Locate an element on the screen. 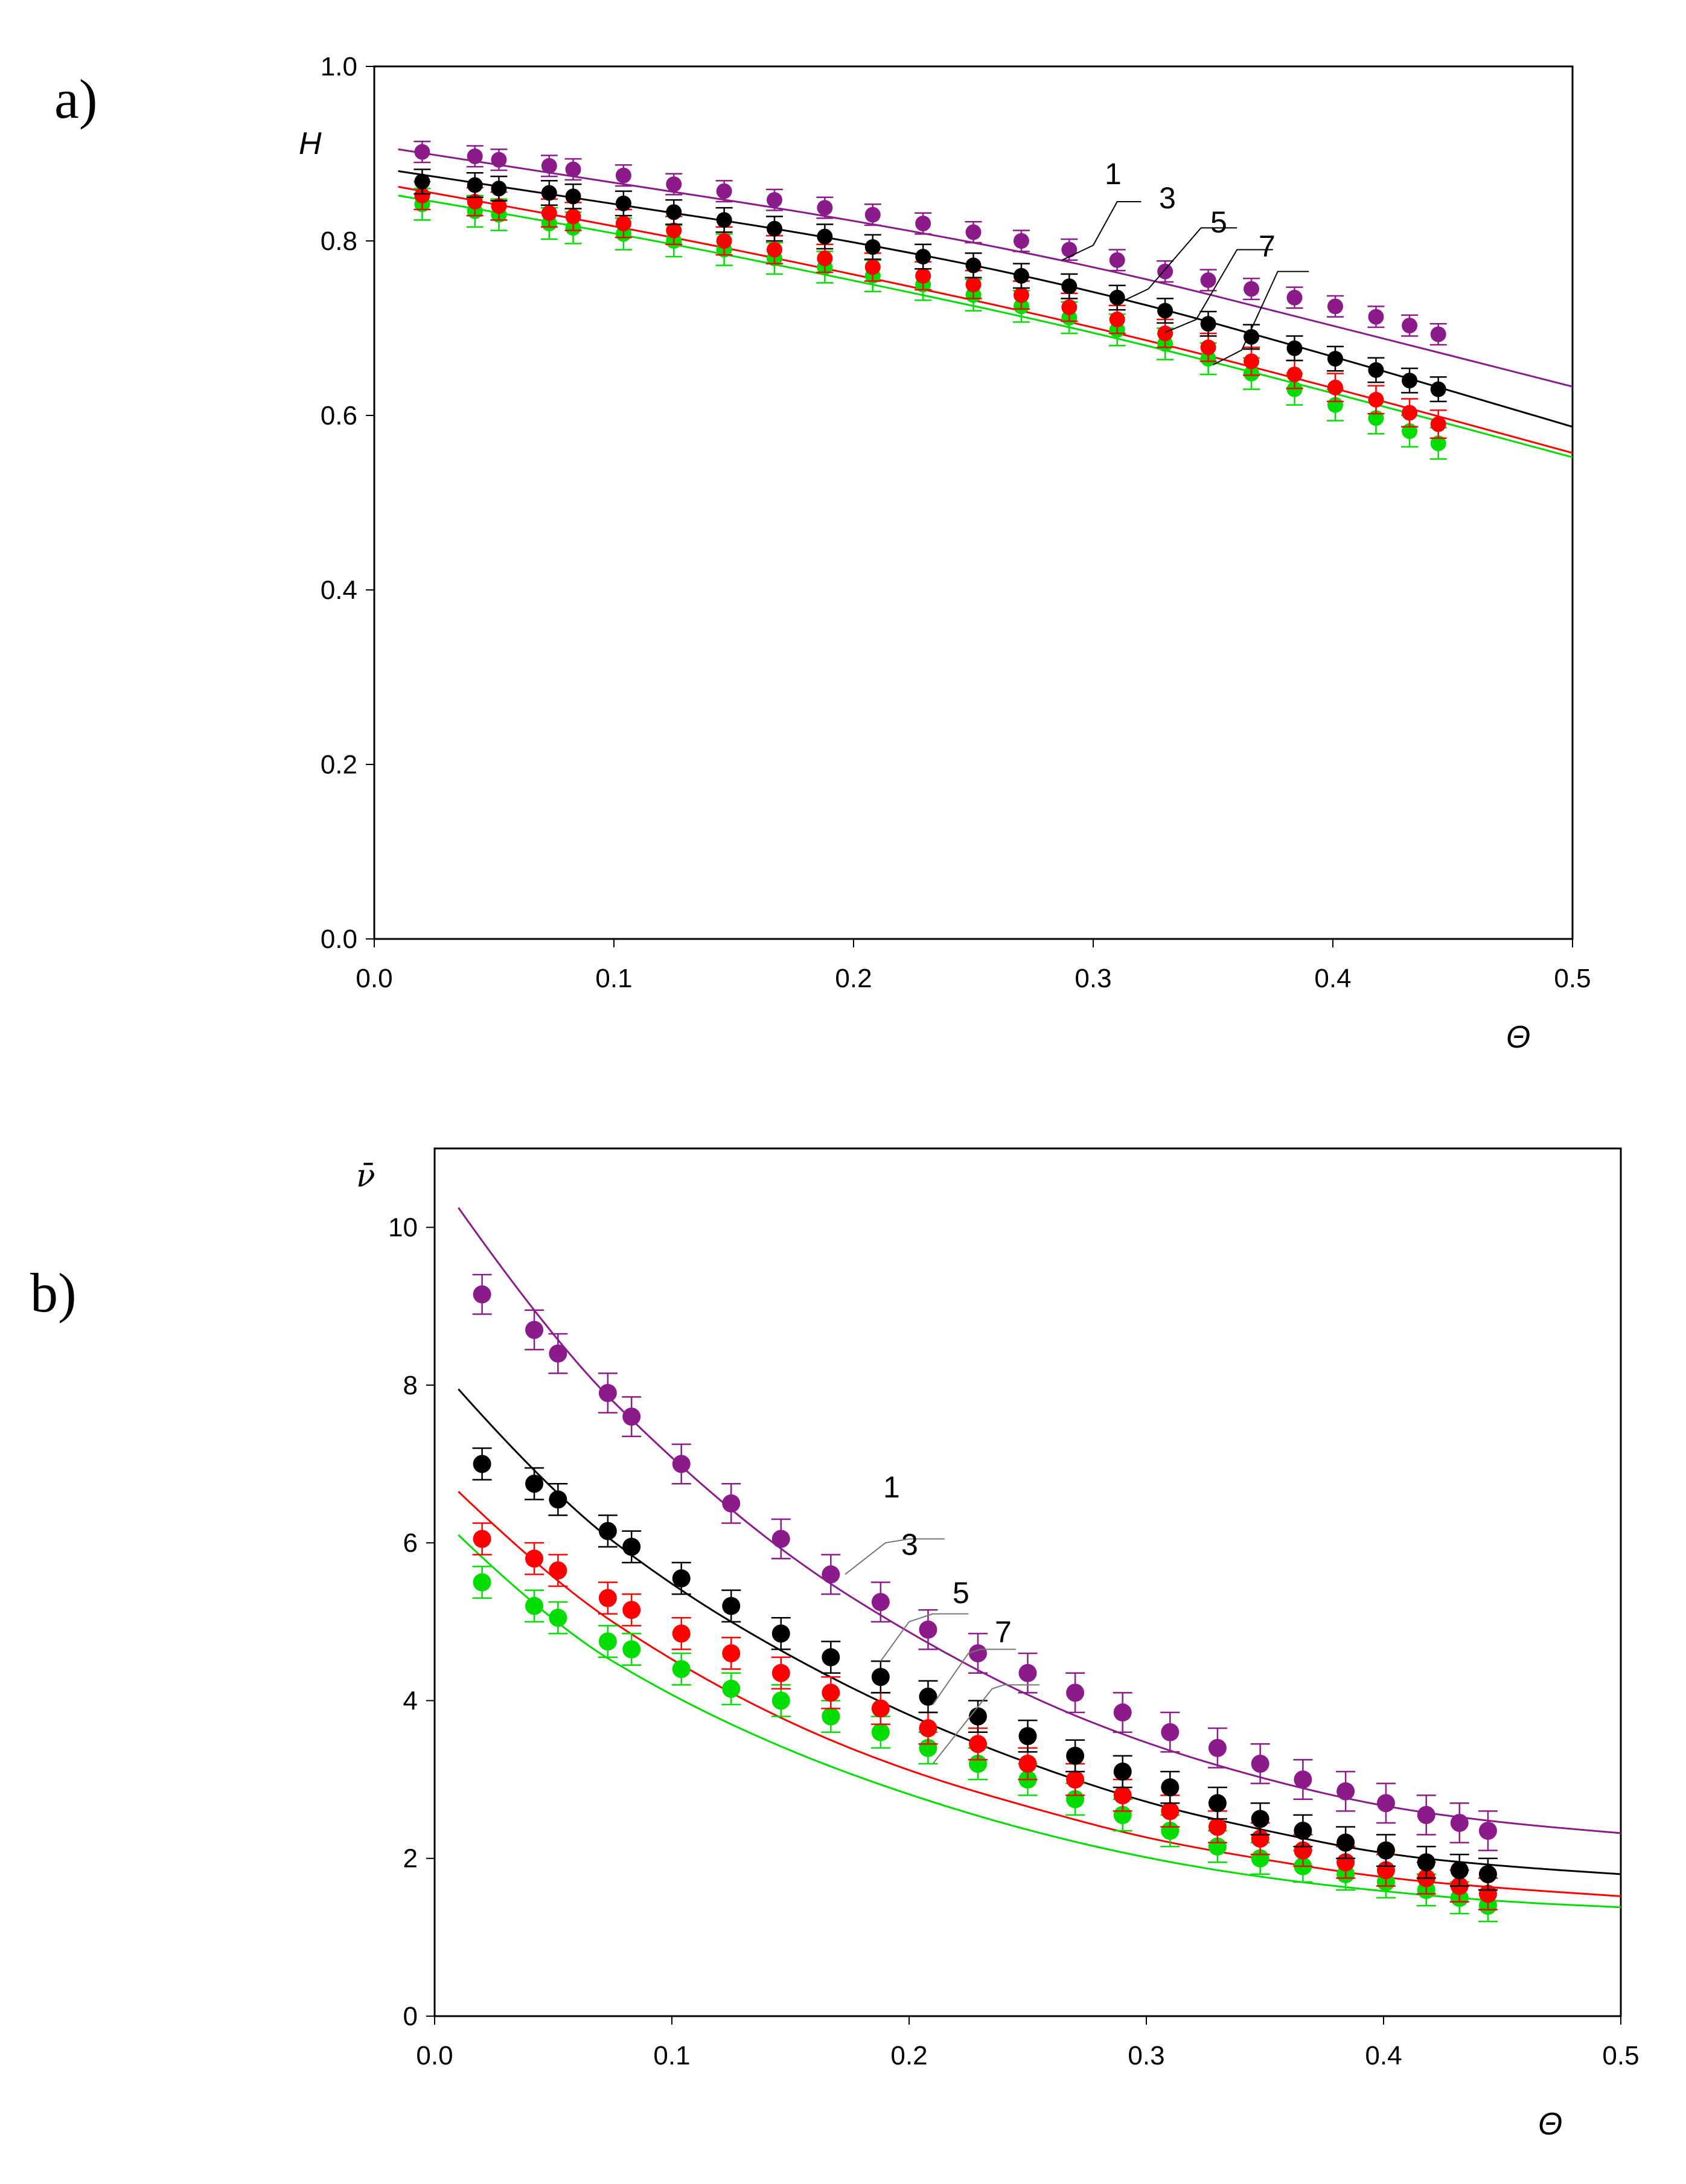 This screenshot has height=2184, width=1686. panel-b-x-tick-label: 0.5 is located at coordinates (1620, 2055).